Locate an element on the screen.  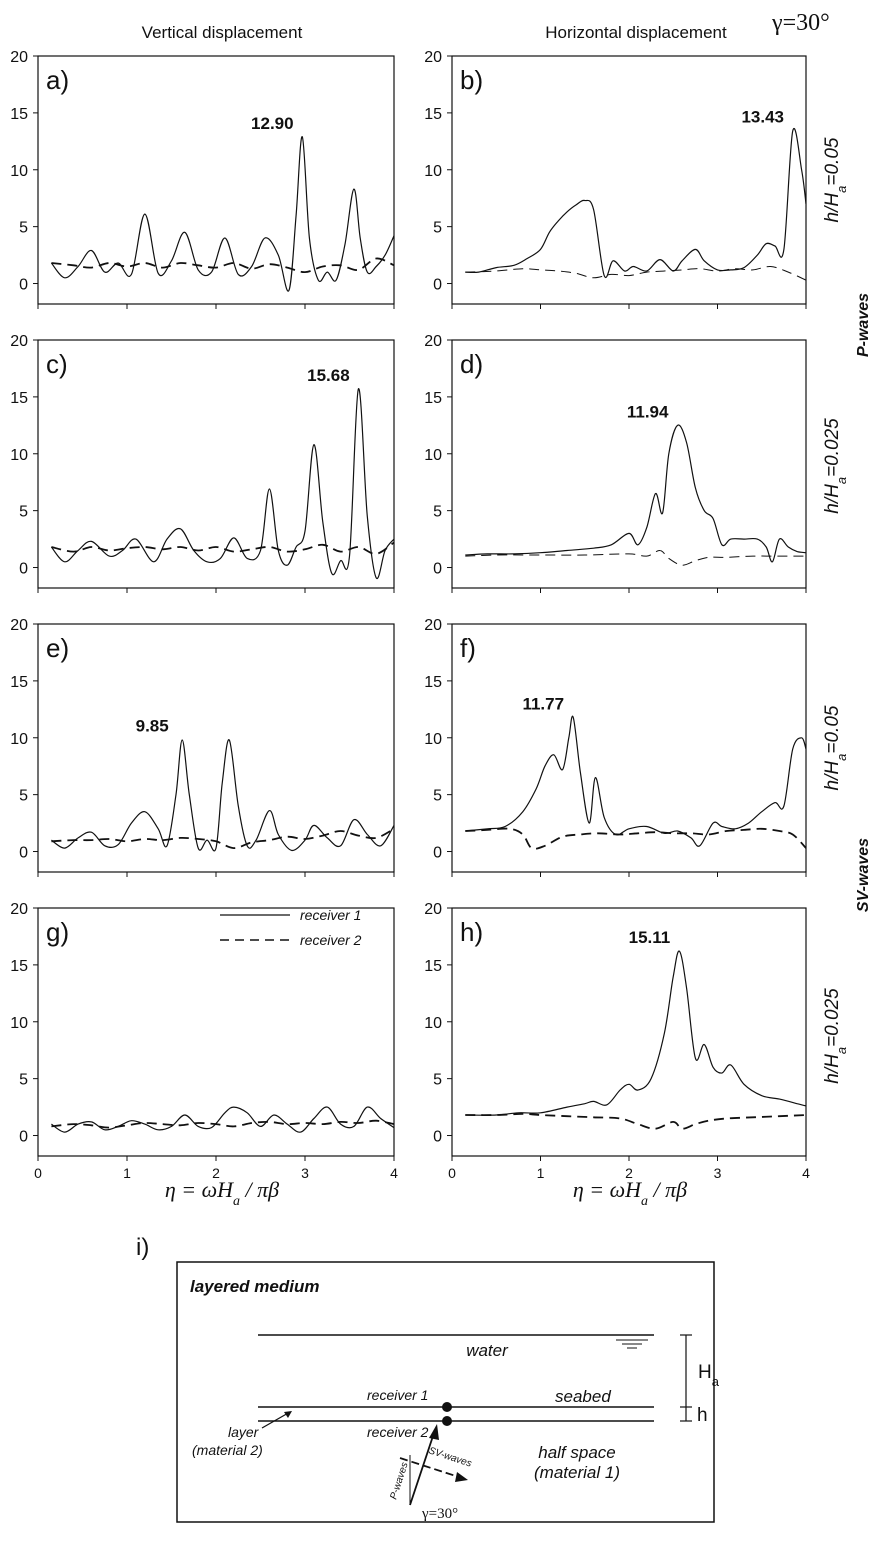
gamma-label: γ=30° is located at coordinates (800, 23).